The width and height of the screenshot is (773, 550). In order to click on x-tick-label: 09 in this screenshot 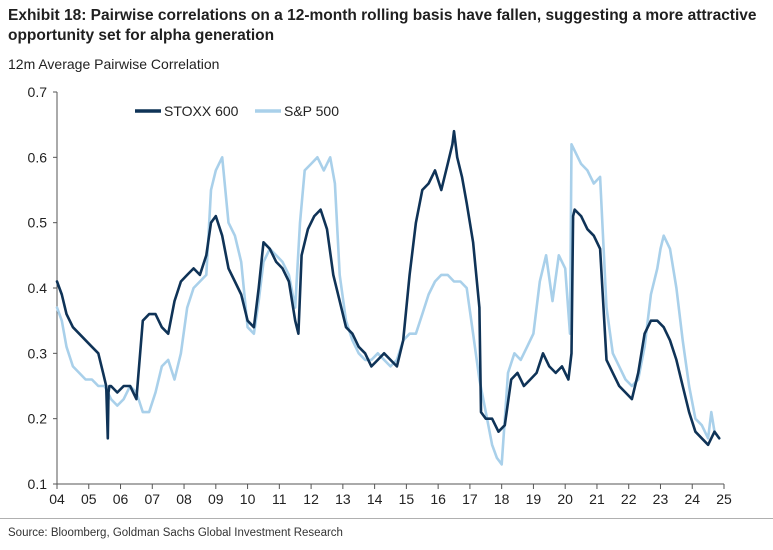, I will do `click(216, 499)`.